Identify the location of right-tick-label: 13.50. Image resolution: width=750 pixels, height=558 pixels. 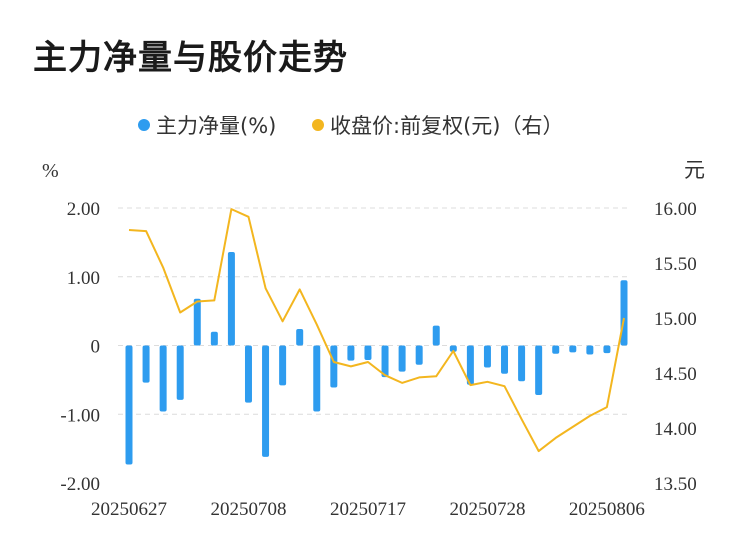
(675, 484).